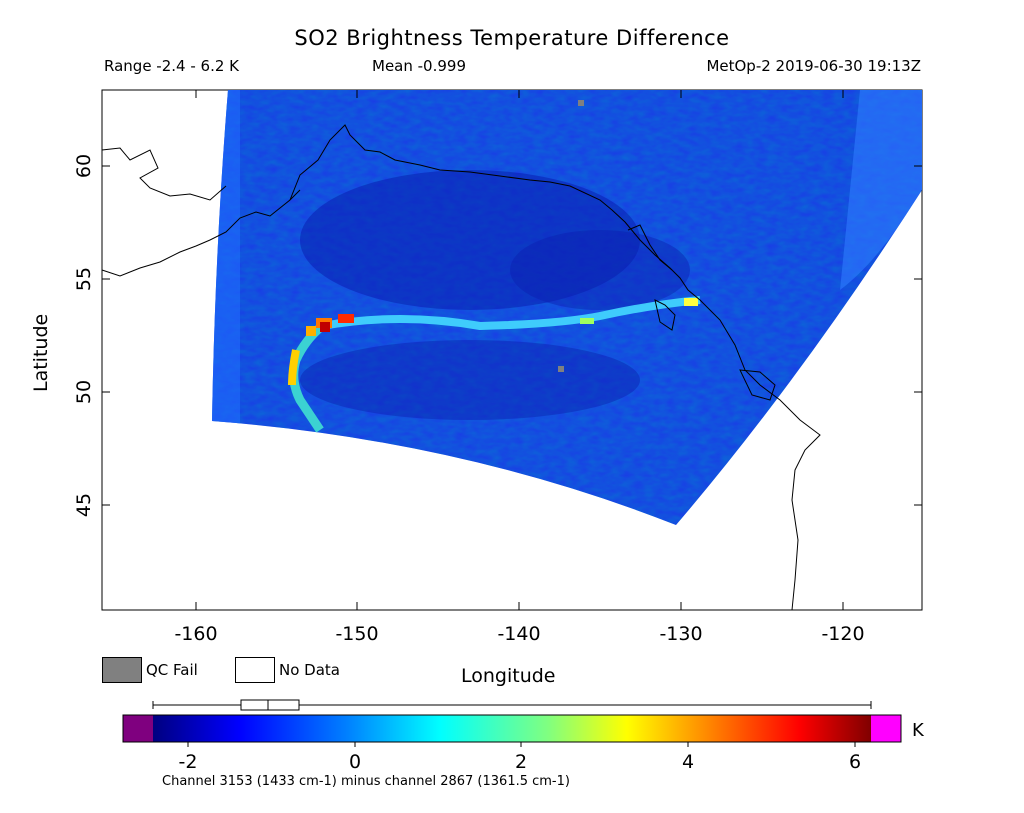  Describe the element at coordinates (842, 634) in the screenshot. I see `x-tick-label: -120` at that location.